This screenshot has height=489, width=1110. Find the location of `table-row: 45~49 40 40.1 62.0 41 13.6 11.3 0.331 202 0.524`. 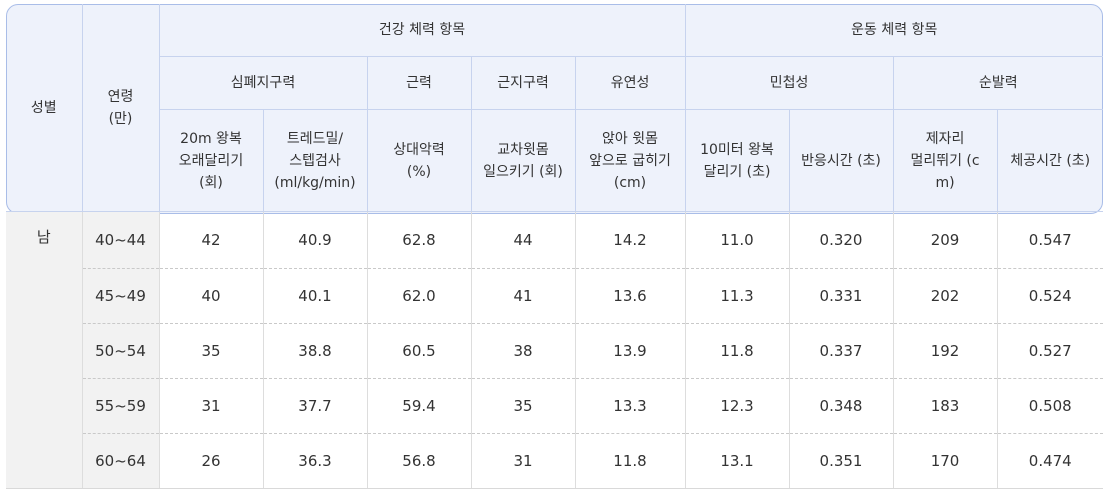

table-row: 45~49 40 40.1 62.0 41 13.6 11.3 0.331 202 0.524 is located at coordinates (555, 296).